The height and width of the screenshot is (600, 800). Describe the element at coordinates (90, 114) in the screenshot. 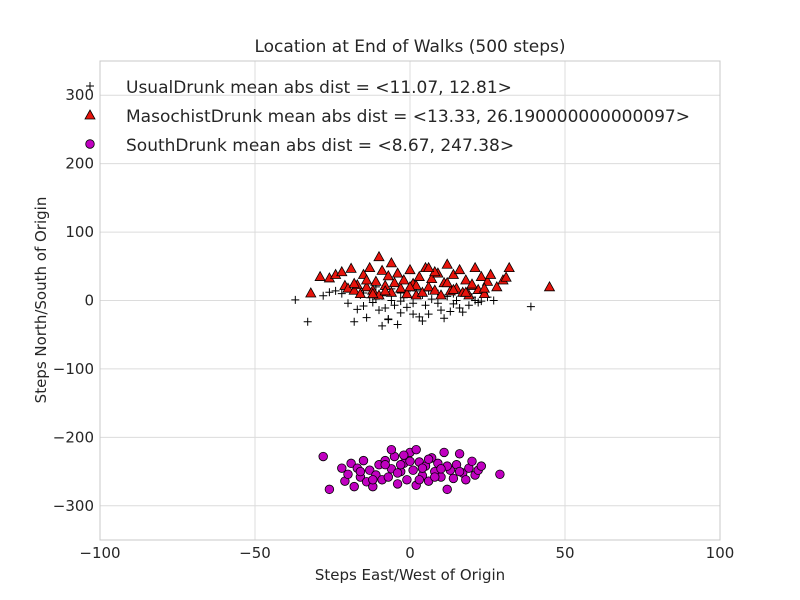

I see `legend-marker-triangle` at that location.